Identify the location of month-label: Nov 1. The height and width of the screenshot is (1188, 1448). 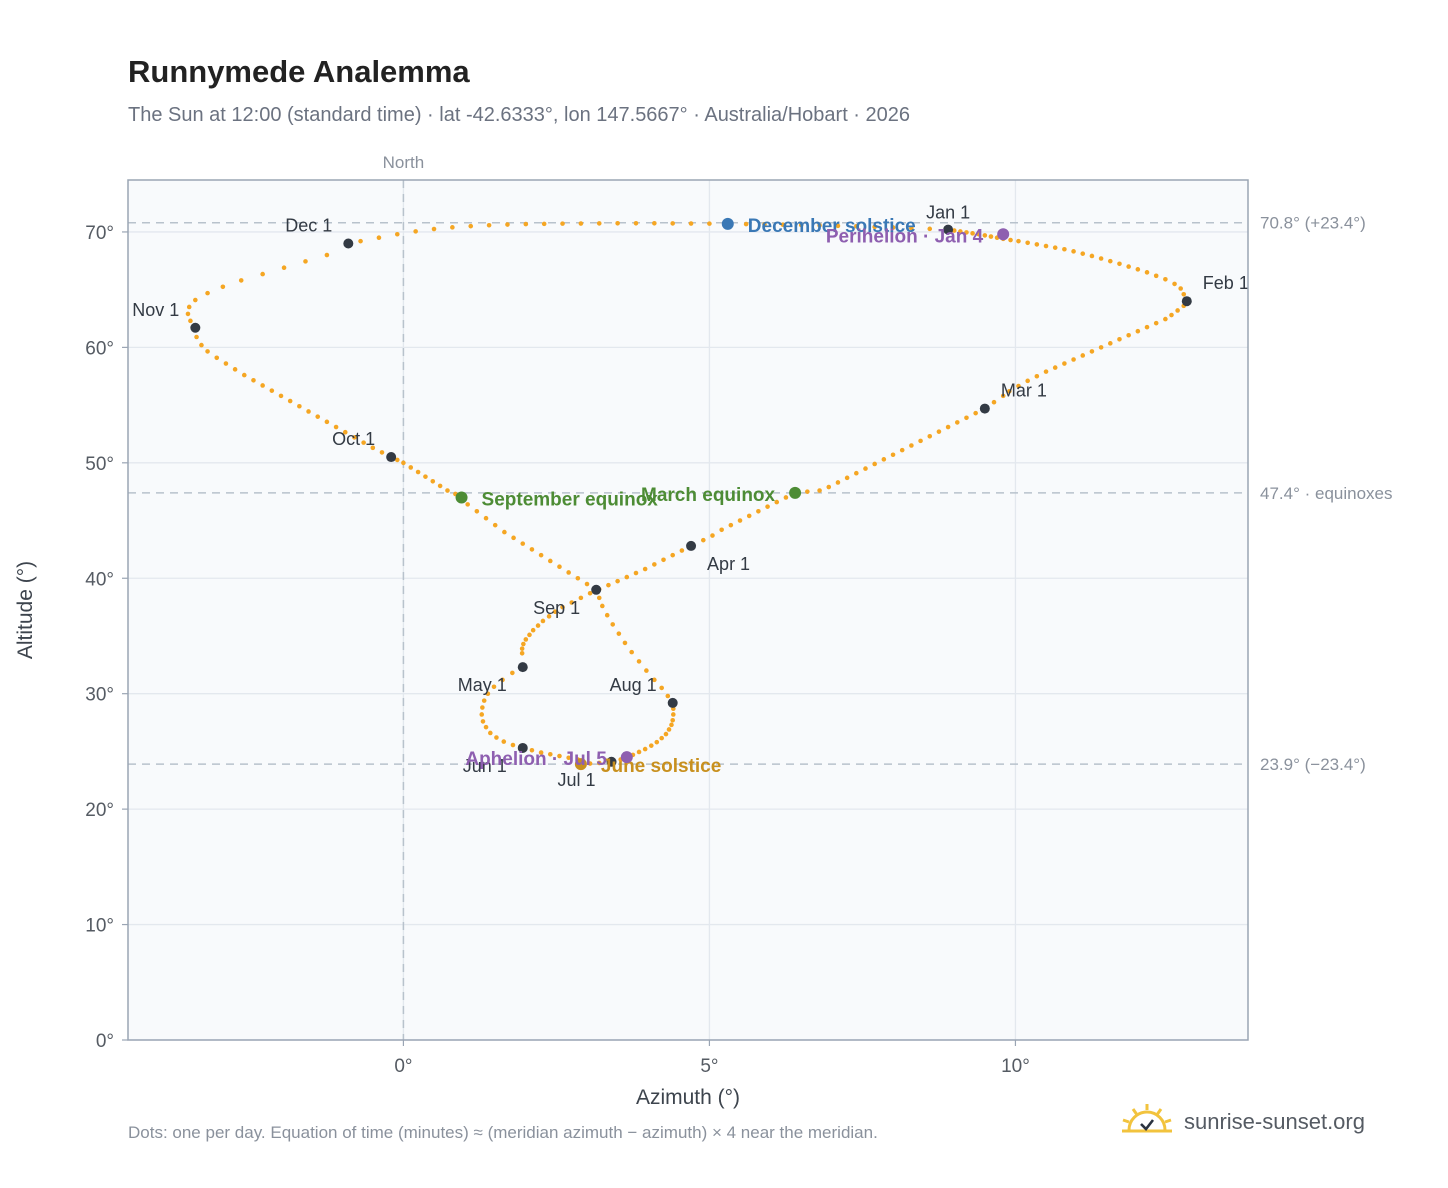
(155, 310).